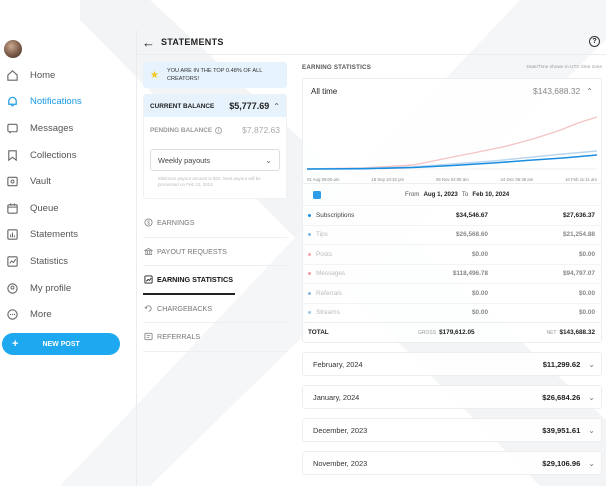 This screenshot has height=486, width=606. What do you see at coordinates (12, 314) in the screenshot?
I see `more-icon` at bounding box center [12, 314].